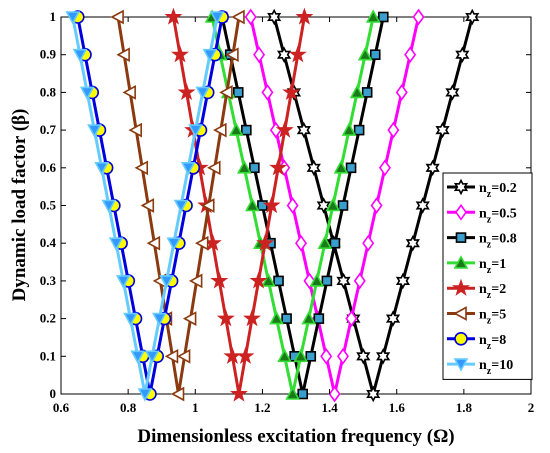 The image size is (550, 453). I want to click on x-tick-label: 1, so click(195, 407).